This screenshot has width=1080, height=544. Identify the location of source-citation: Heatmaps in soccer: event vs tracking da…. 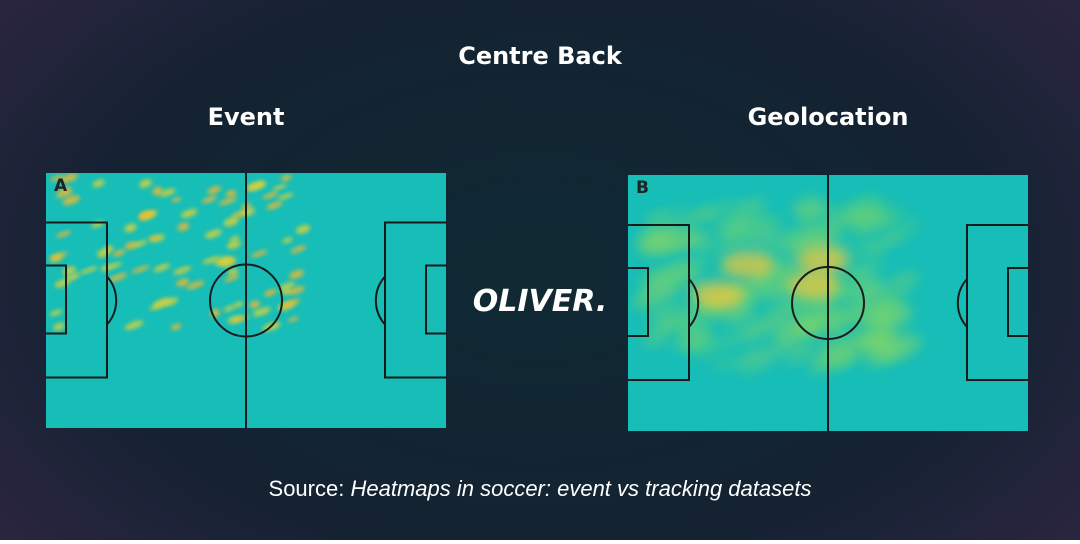
(580, 488).